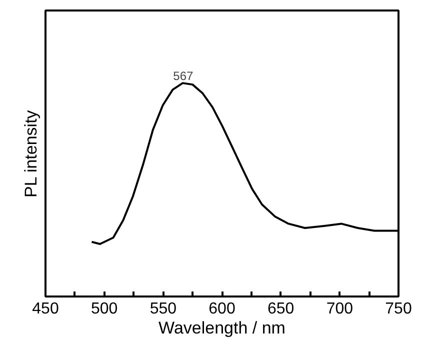 This screenshot has width=426, height=340. Describe the element at coordinates (163, 309) in the screenshot. I see `x-tick-label: 550` at that location.